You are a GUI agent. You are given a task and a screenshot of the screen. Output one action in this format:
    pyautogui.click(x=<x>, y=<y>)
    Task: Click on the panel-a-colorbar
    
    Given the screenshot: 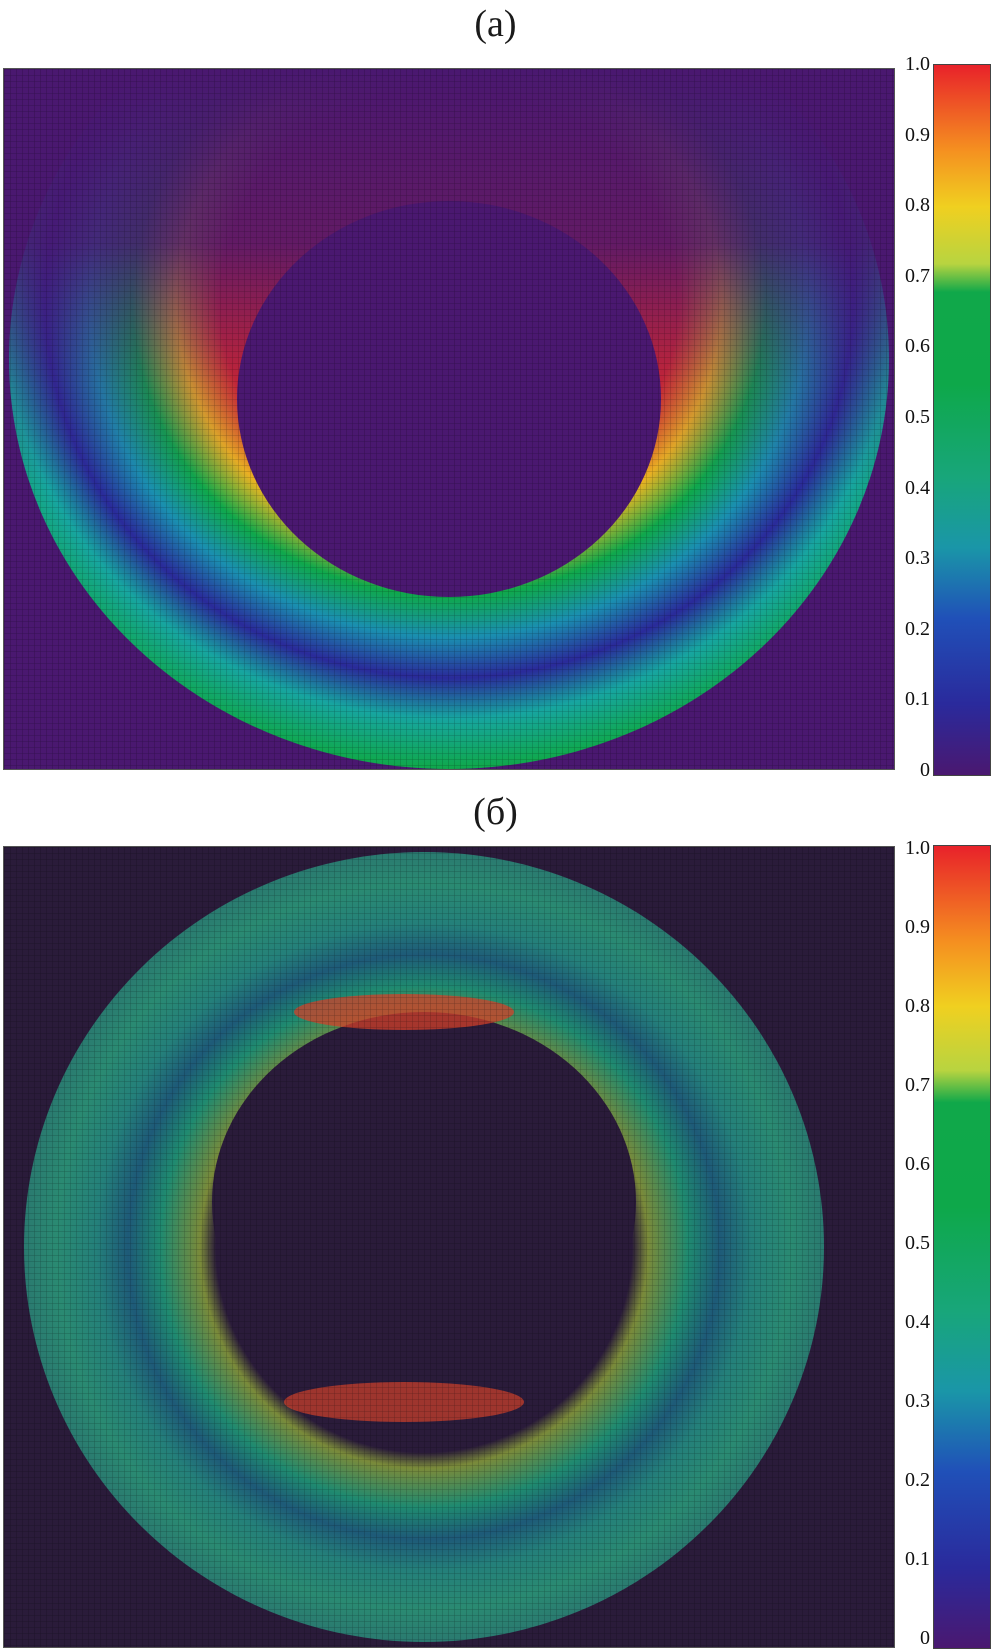 What is the action you would take?
    pyautogui.click(x=962, y=420)
    